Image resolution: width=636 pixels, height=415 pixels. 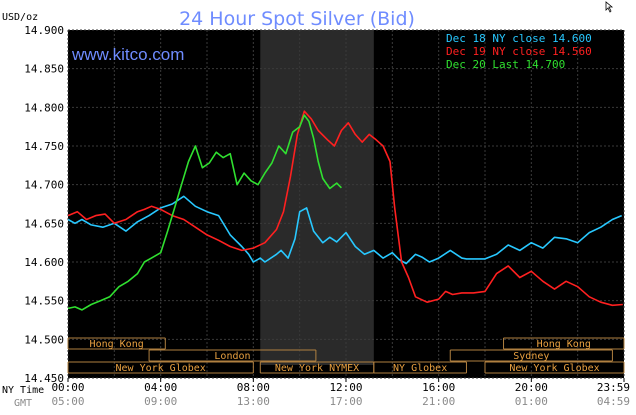 I want to click on x-tick-label-gmt: 21:00, so click(x=438, y=401).